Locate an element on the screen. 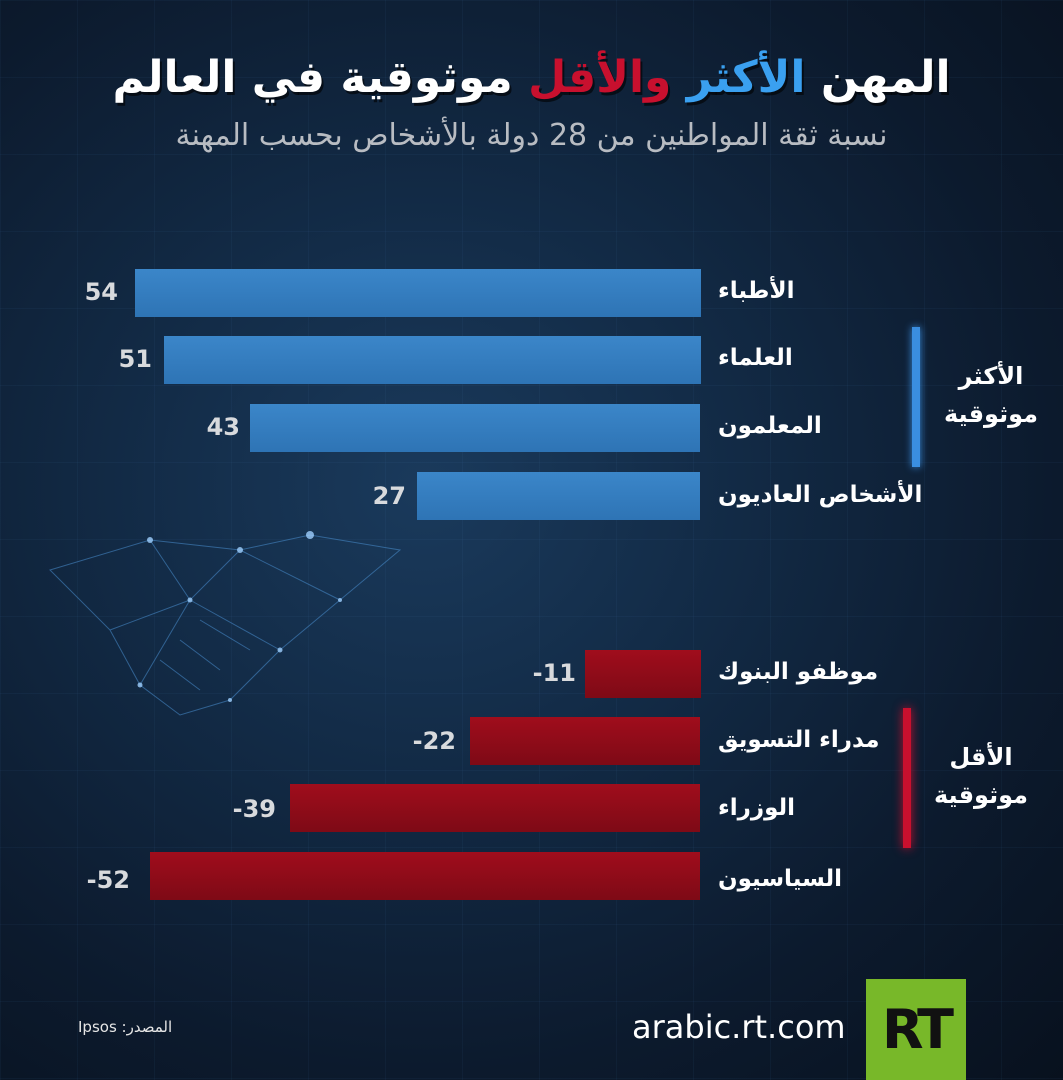 The image size is (1063, 1080). value-bankers: -11 is located at coordinates (554, 673).